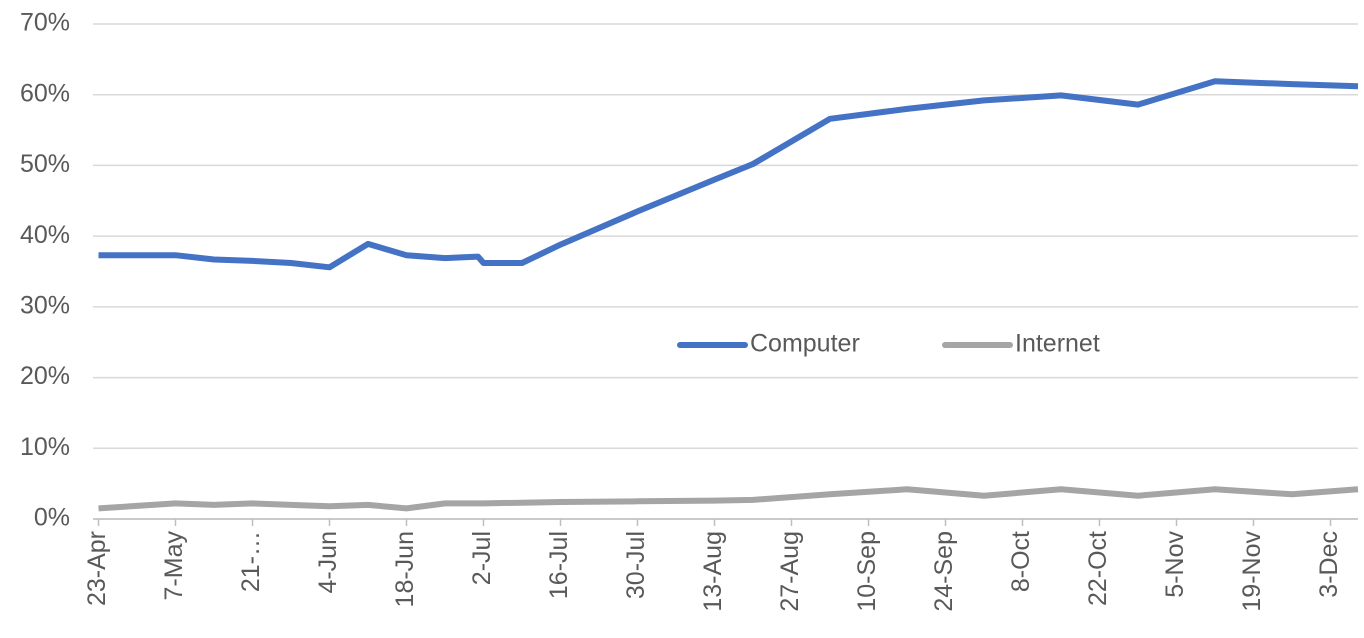  Describe the element at coordinates (1021, 561) in the screenshot. I see `x-tick-label: 8-Oct` at that location.